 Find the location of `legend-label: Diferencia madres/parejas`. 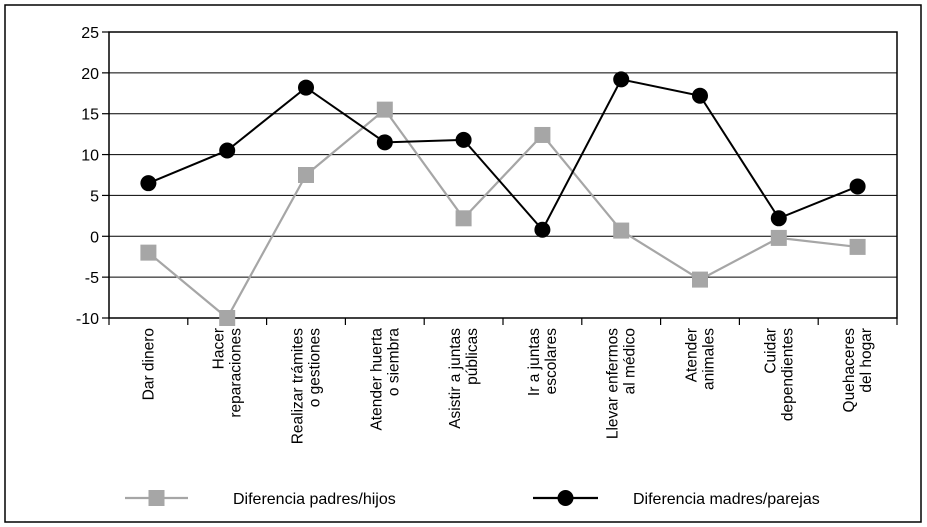

legend-label: Diferencia madres/parejas is located at coordinates (726, 499).